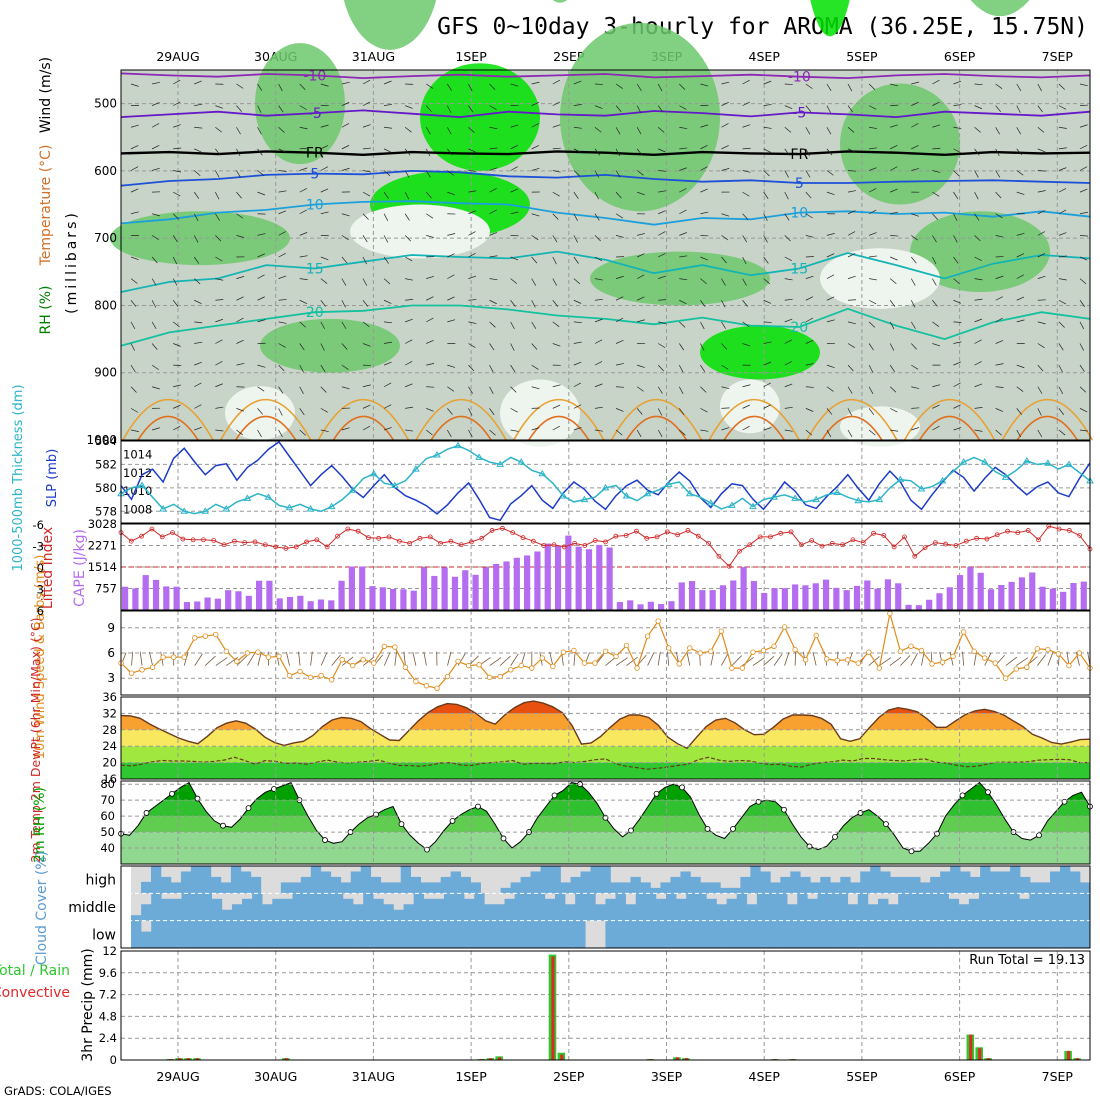  What do you see at coordinates (315, 313) in the screenshot?
I see `contour-label: 20` at bounding box center [315, 313].